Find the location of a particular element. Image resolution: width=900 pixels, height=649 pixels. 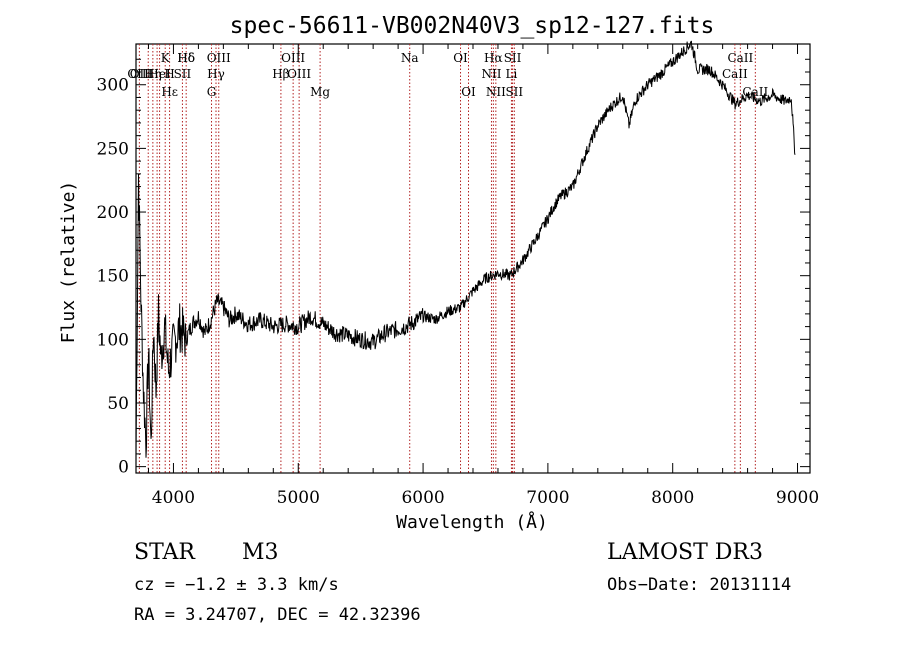

x-tick-label: 4000 is located at coordinates (173, 498).